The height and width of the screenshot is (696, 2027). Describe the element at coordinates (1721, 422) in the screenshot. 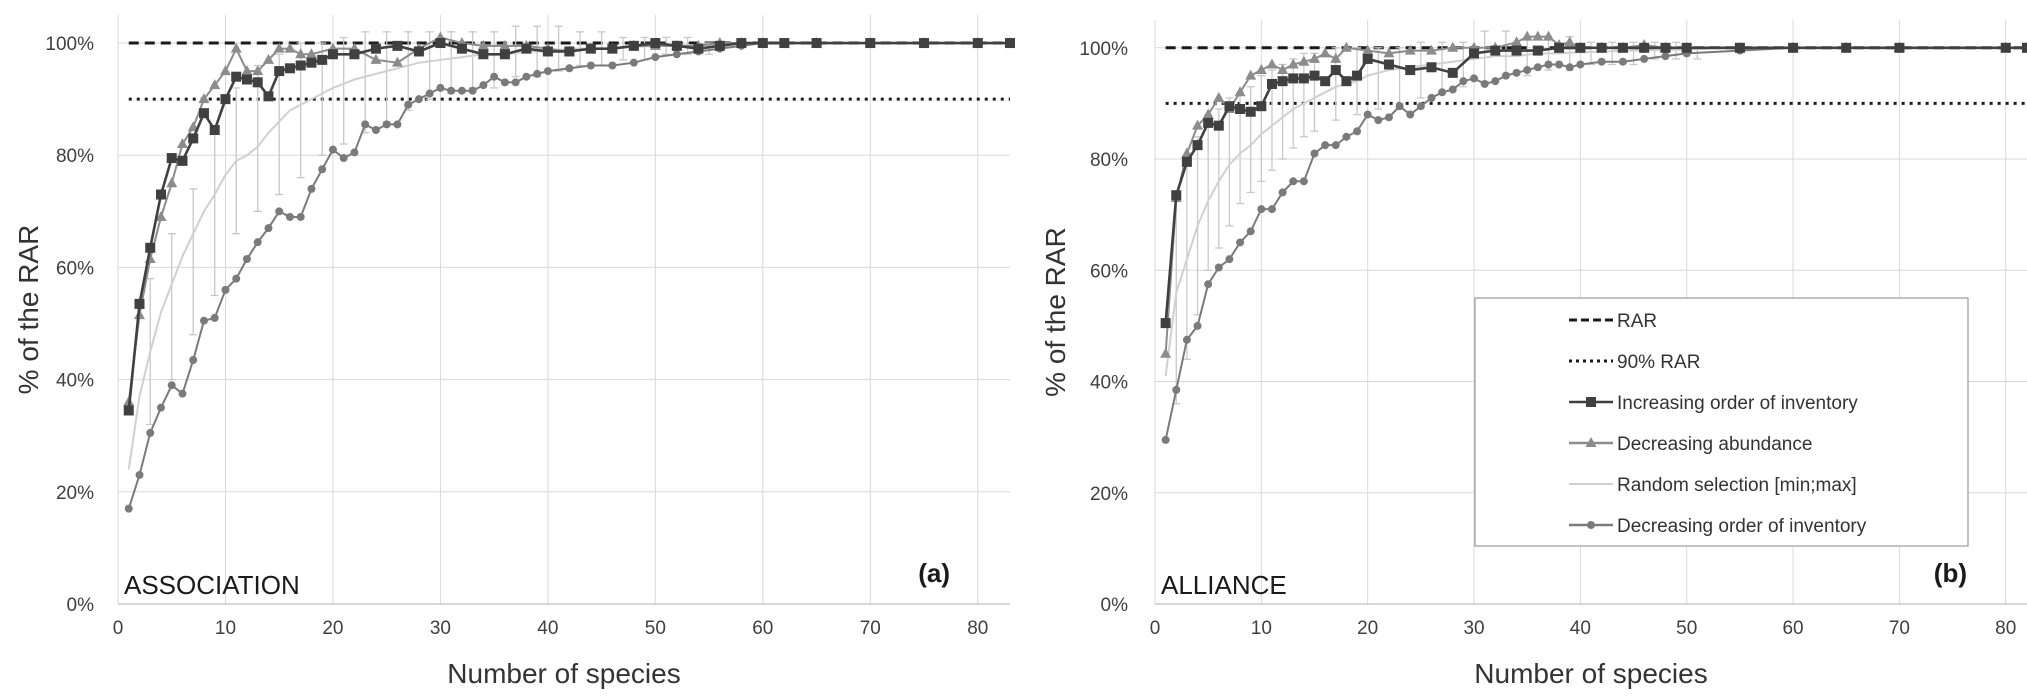

I see `legend-box` at that location.